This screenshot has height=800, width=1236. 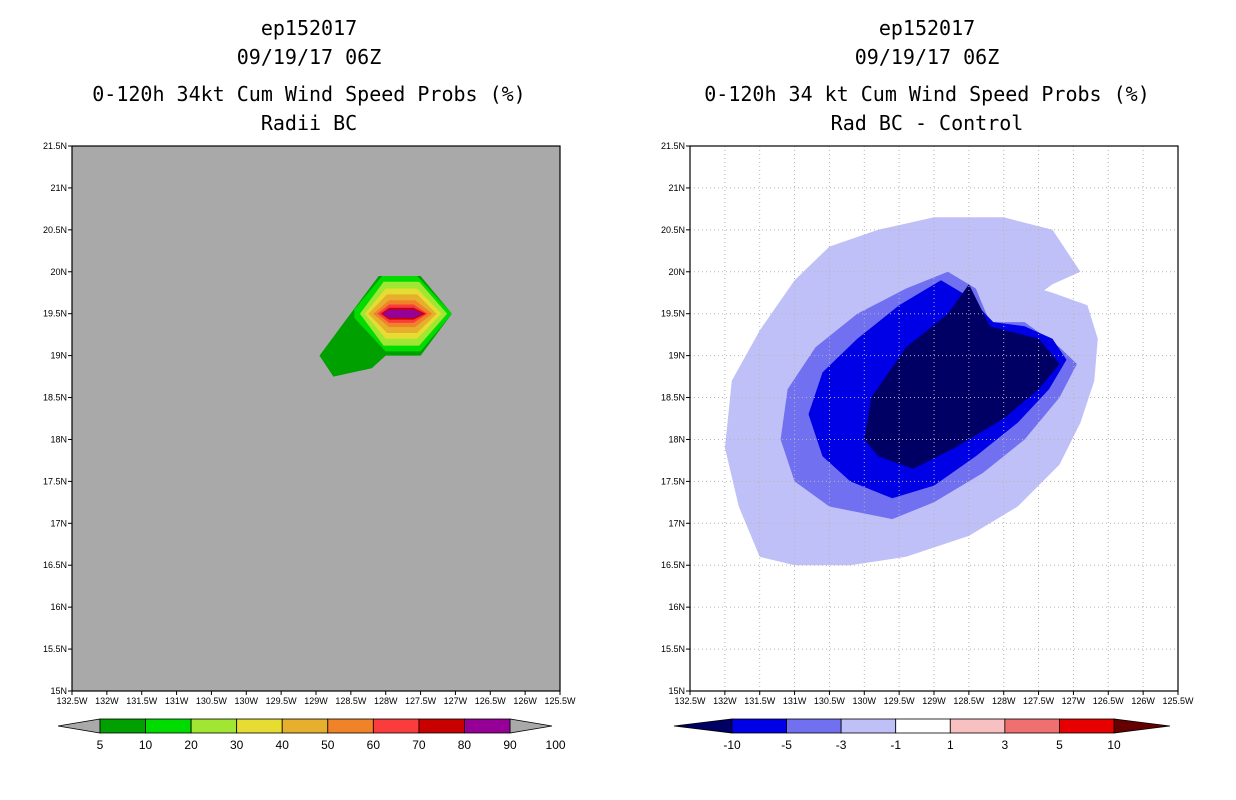 What do you see at coordinates (351, 701) in the screenshot?
I see `left-xtick-label-8: 128.5W` at bounding box center [351, 701].